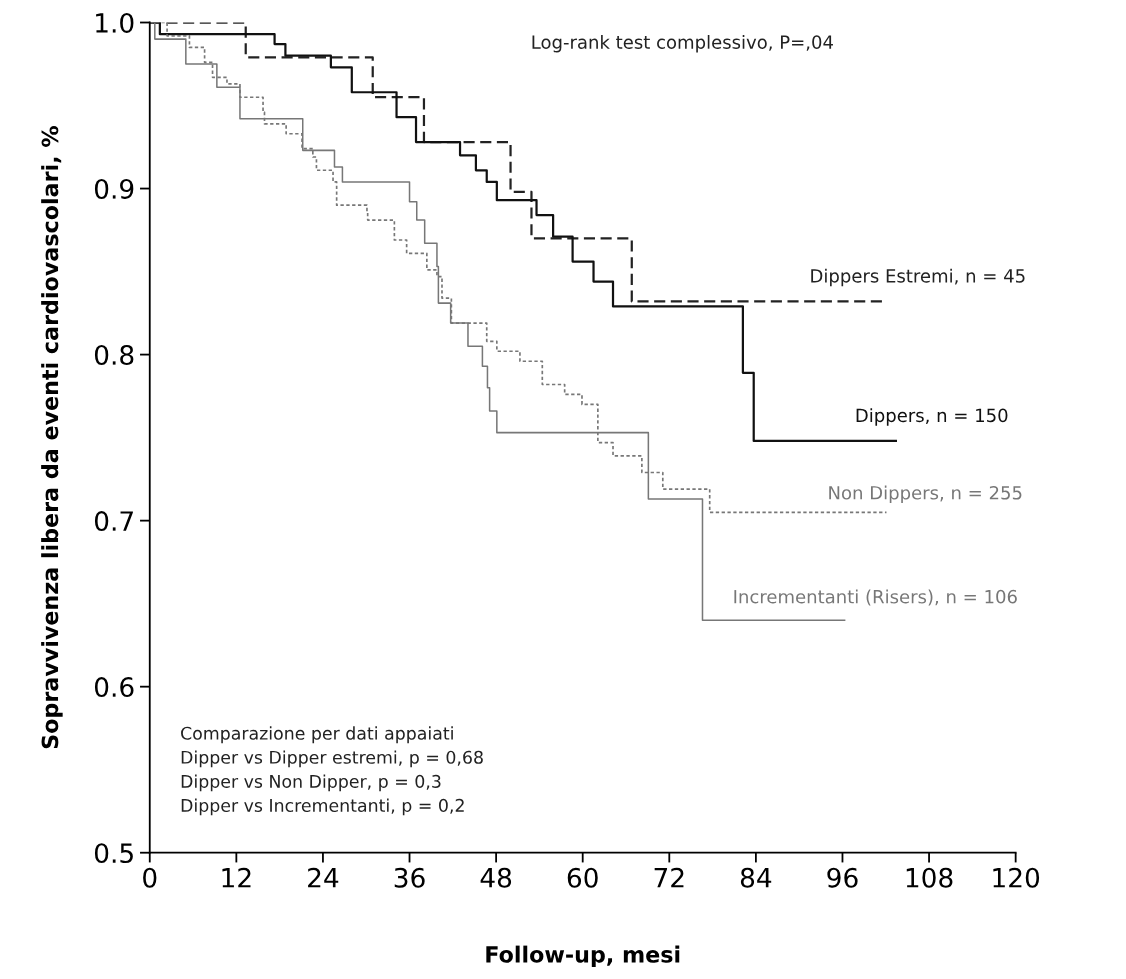  I want to click on x-axis-title: Follow-up, mesi, so click(583, 956).